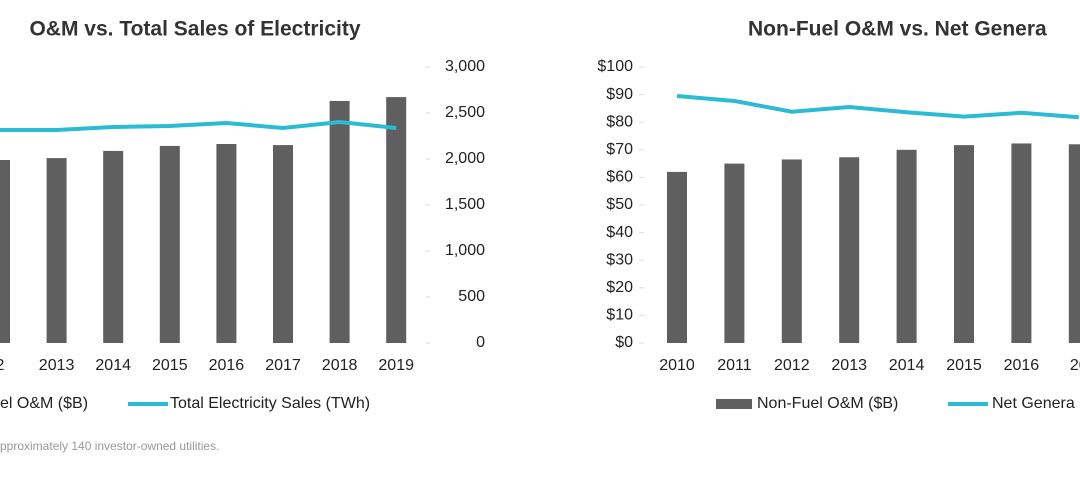  Describe the element at coordinates (827, 403) in the screenshot. I see `legend-label: Non-Fuel O&M ($B)` at that location.